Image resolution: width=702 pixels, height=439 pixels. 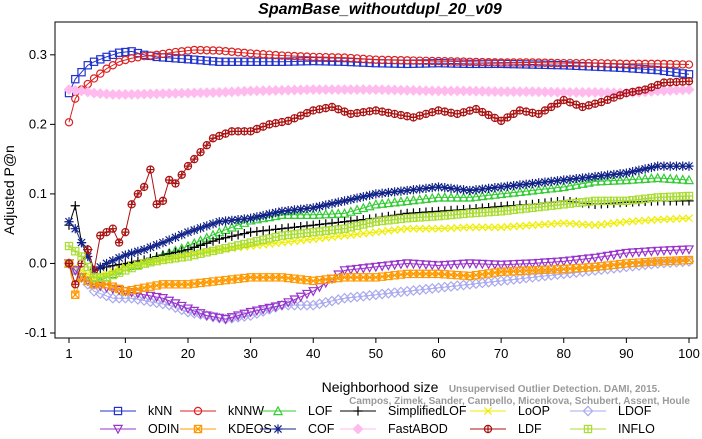 I want to click on legend-marker-fastabod, so click(x=358, y=429).